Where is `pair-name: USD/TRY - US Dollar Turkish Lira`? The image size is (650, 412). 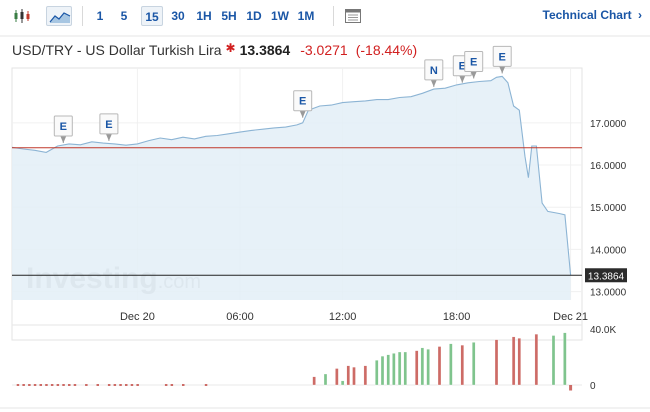
pair-name: USD/TRY - US Dollar Turkish Lira is located at coordinates (117, 50).